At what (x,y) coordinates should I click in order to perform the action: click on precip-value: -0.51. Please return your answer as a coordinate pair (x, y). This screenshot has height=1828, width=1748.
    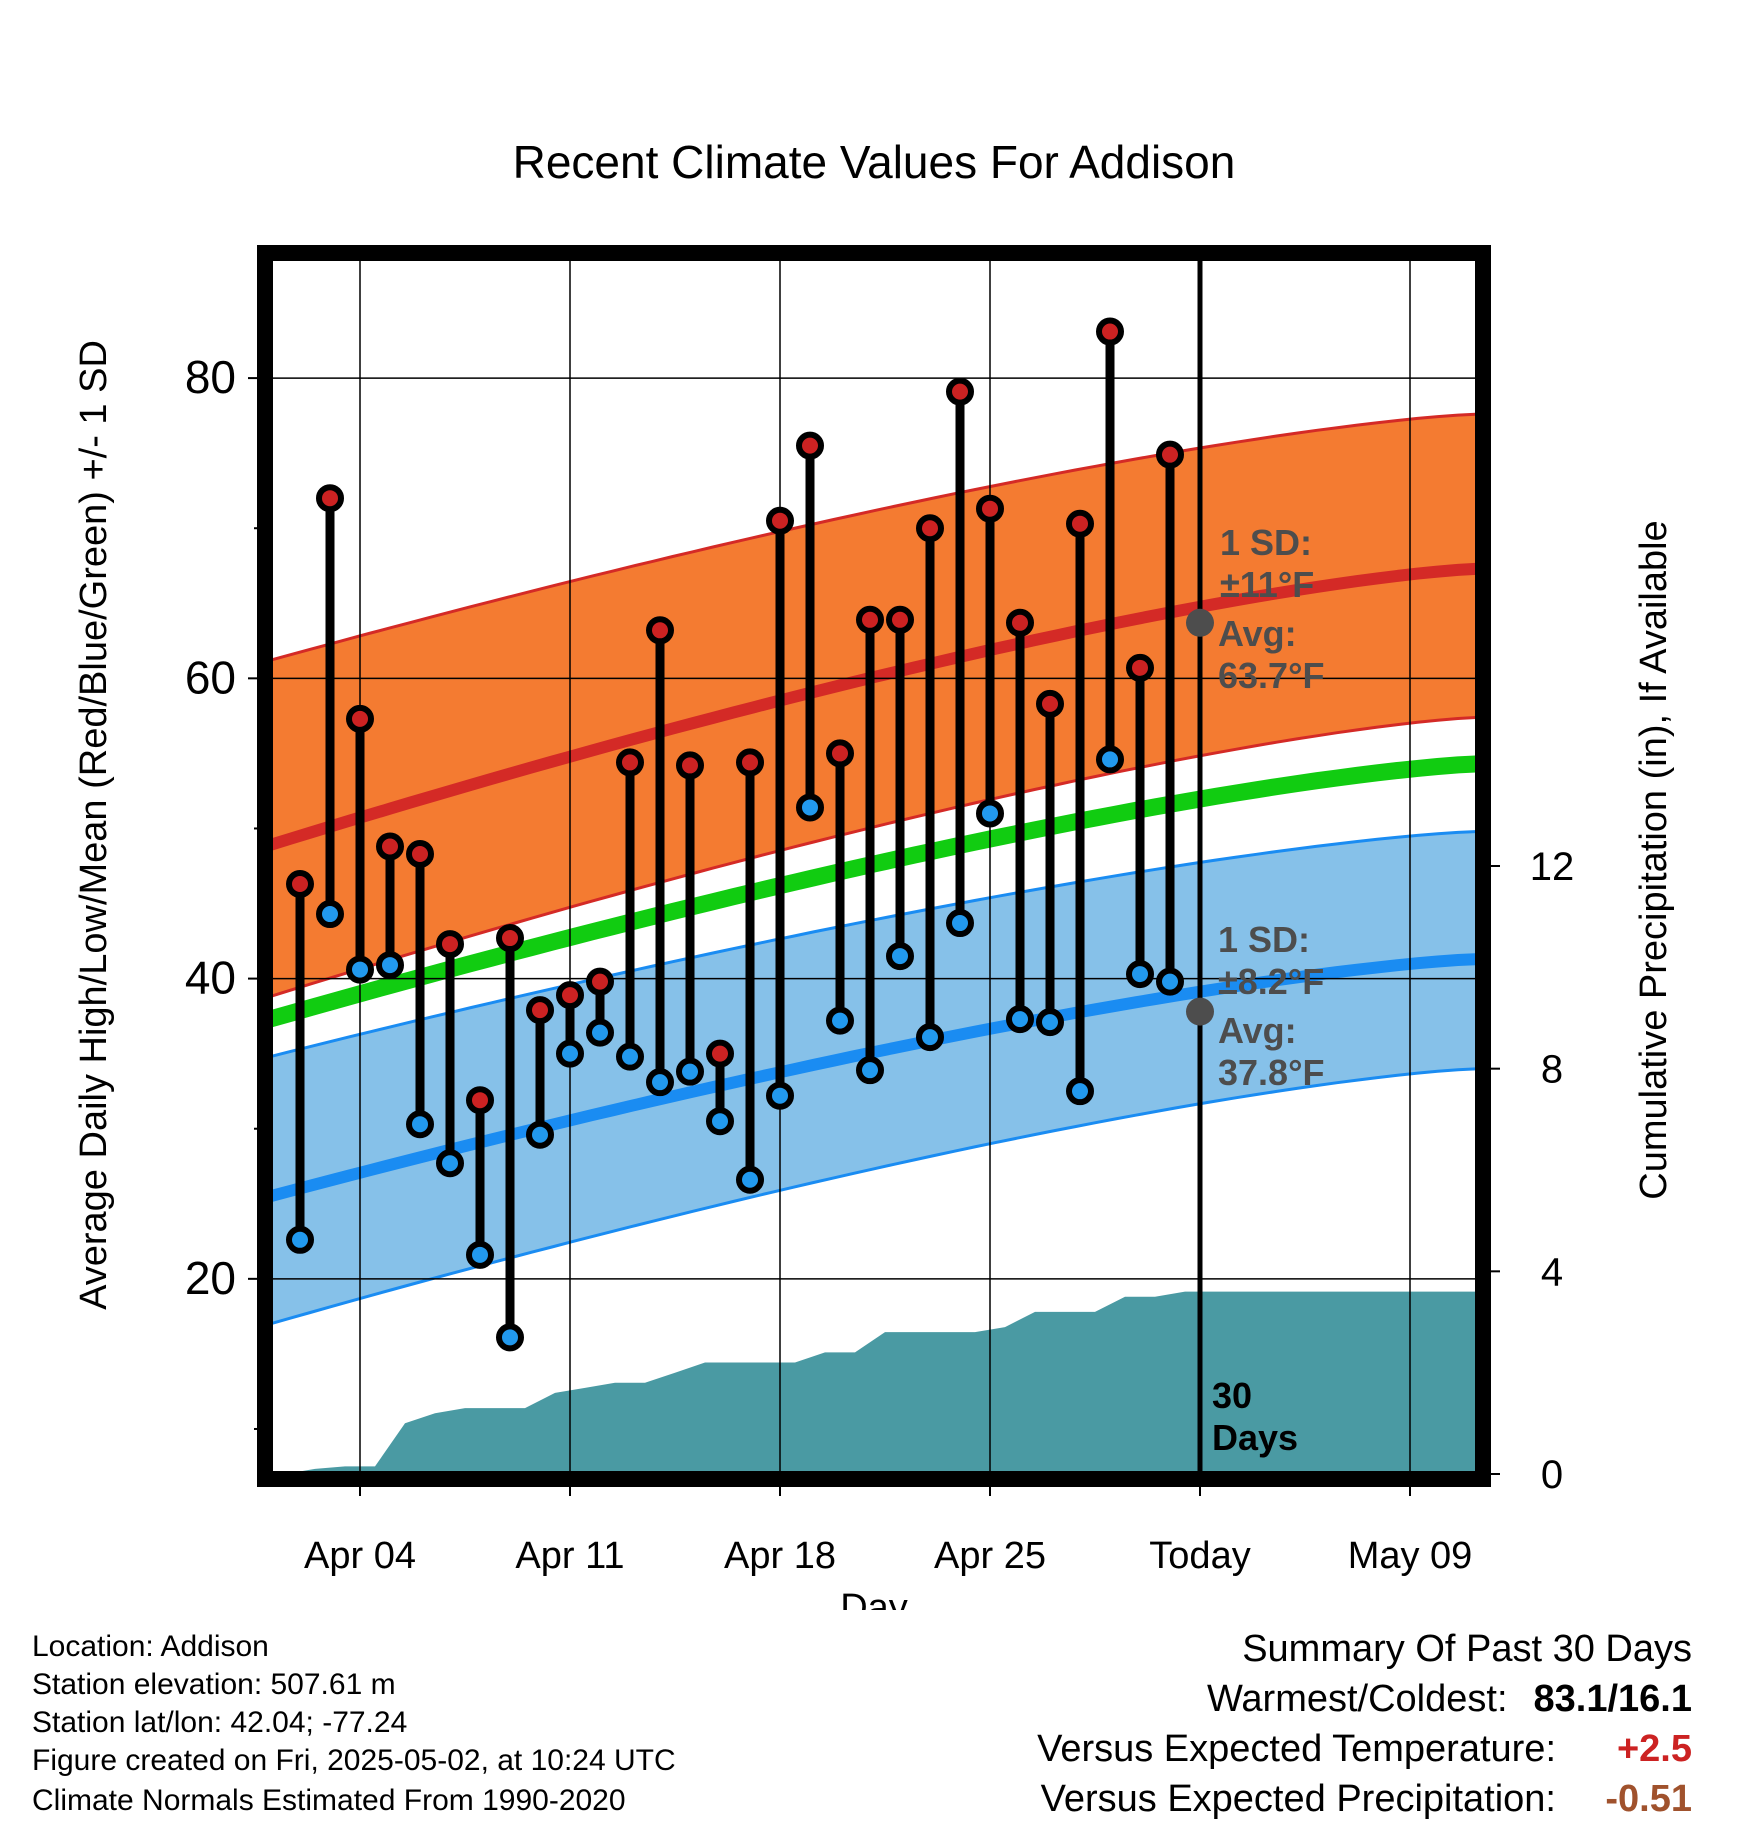
    Looking at the image, I should click on (1648, 1799).